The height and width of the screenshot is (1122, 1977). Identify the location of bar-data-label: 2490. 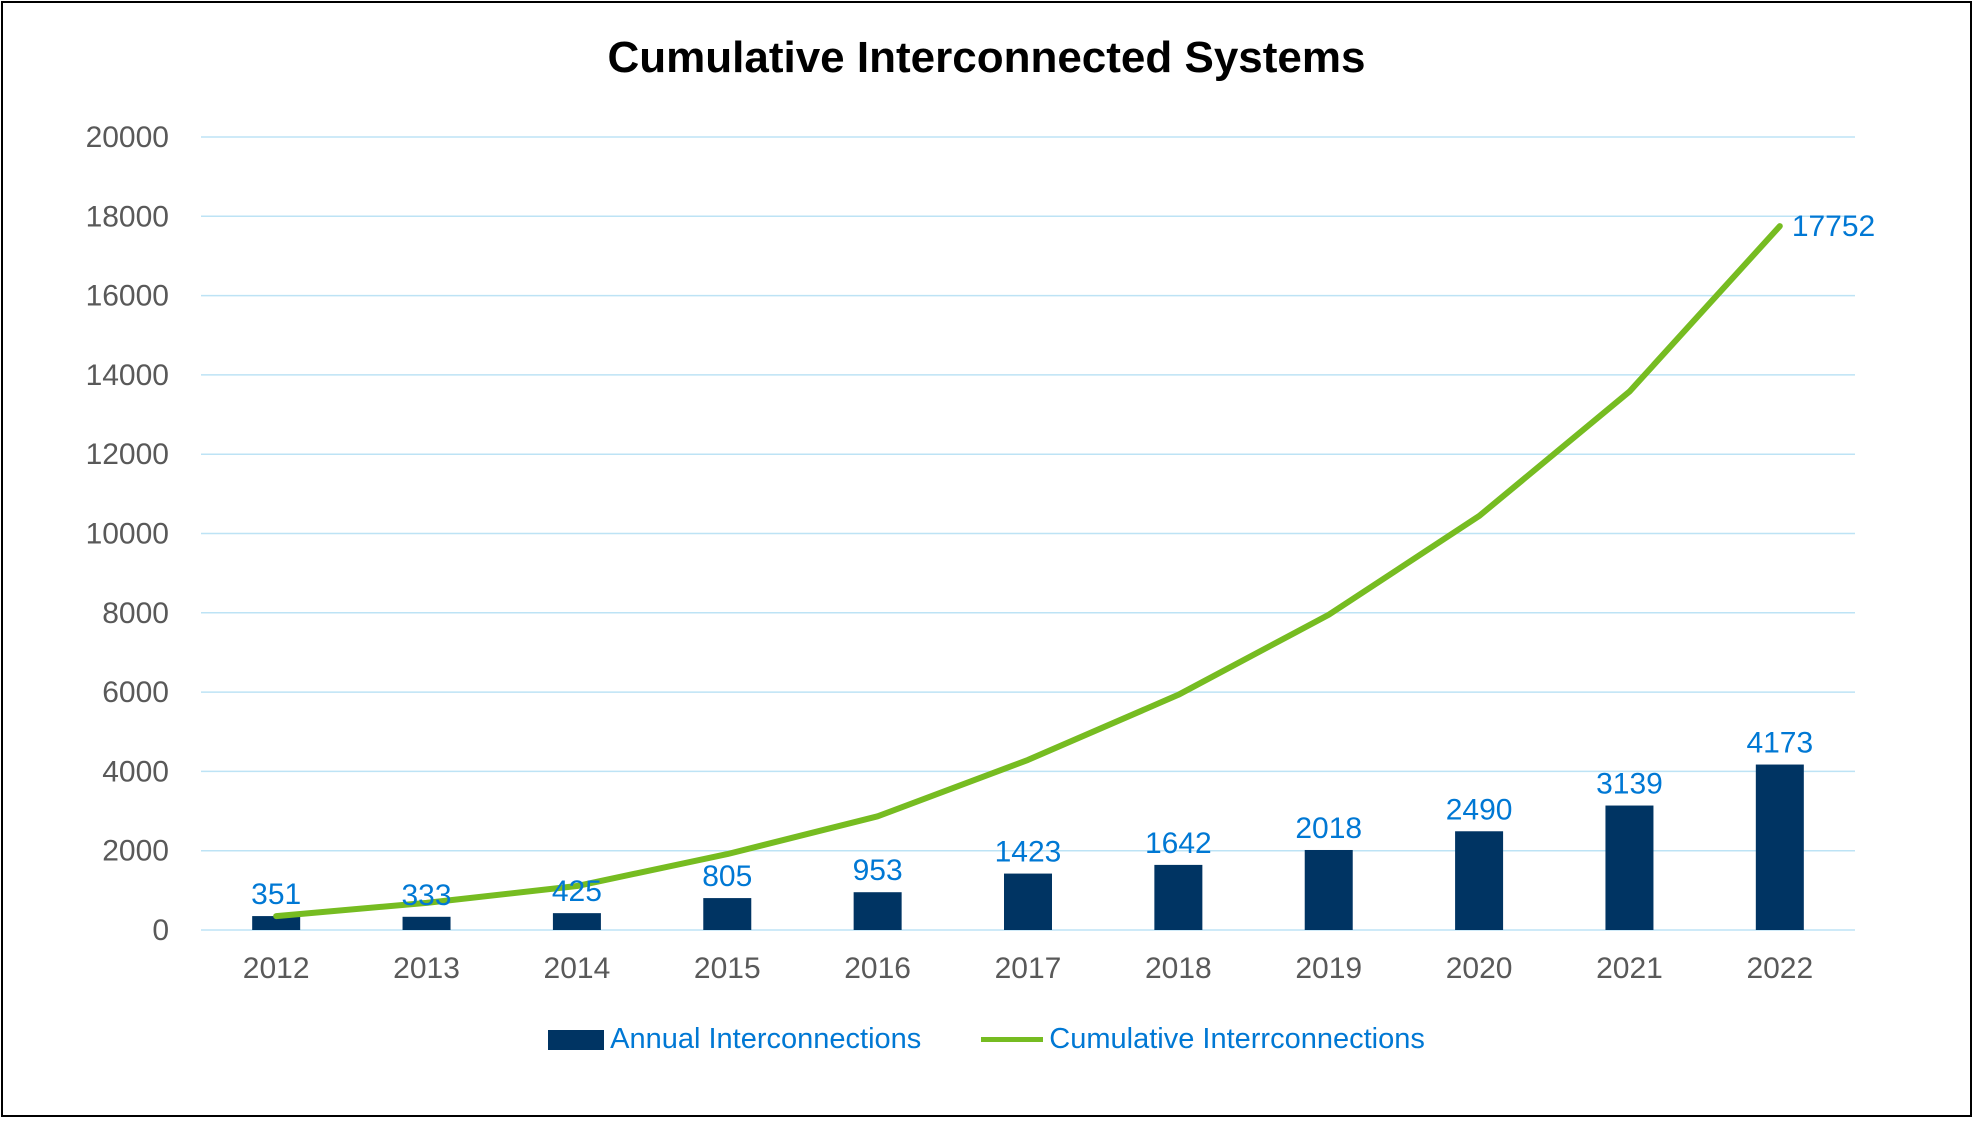
(1479, 809).